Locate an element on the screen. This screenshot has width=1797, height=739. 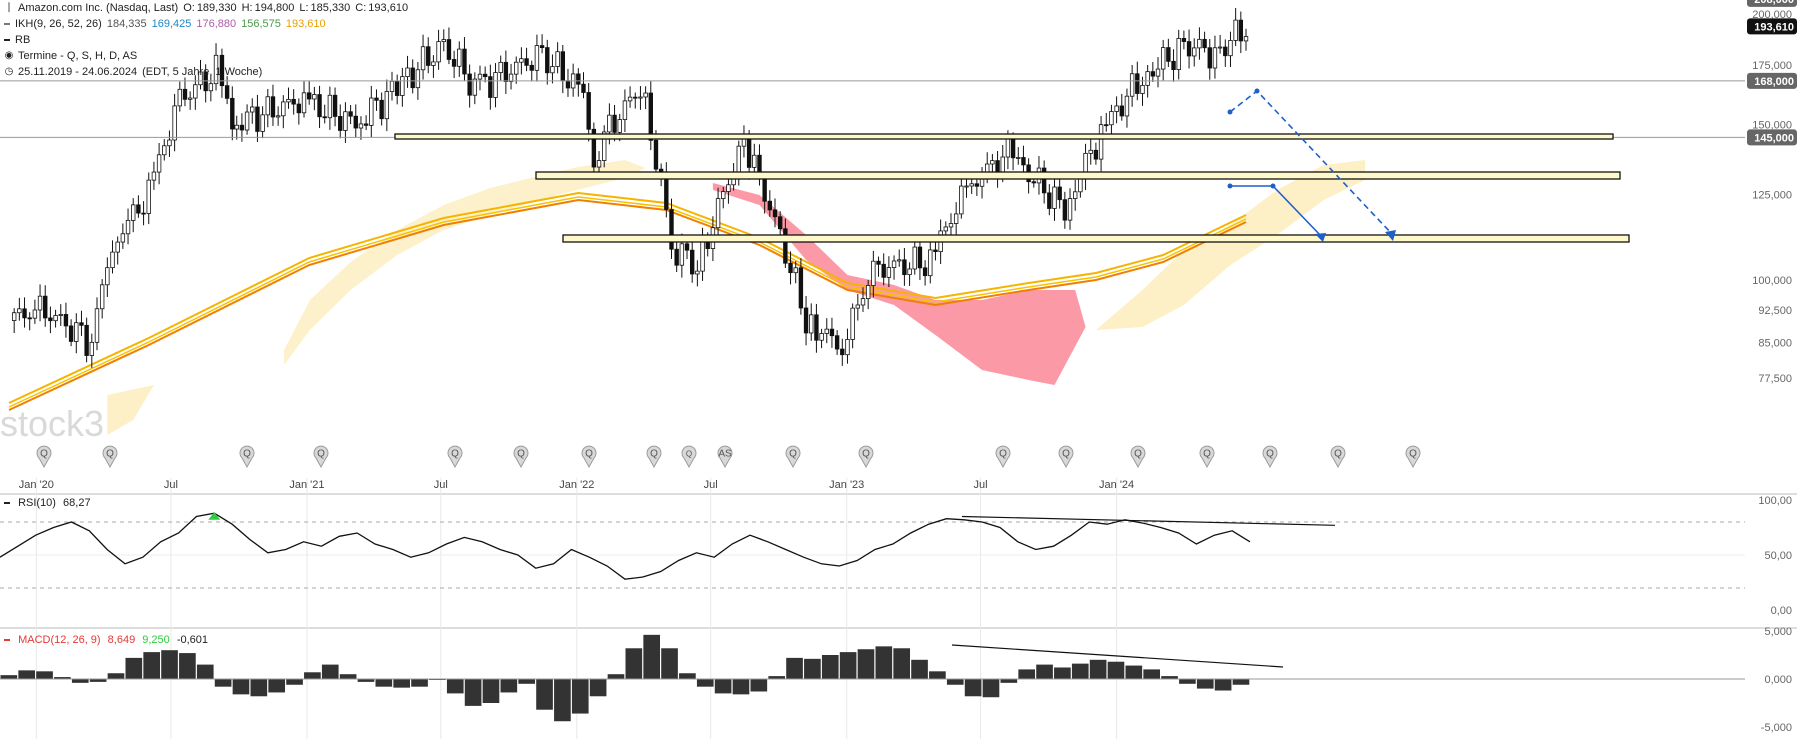
rsi-legend: RSI(10) 68,27 is located at coordinates (47, 503).